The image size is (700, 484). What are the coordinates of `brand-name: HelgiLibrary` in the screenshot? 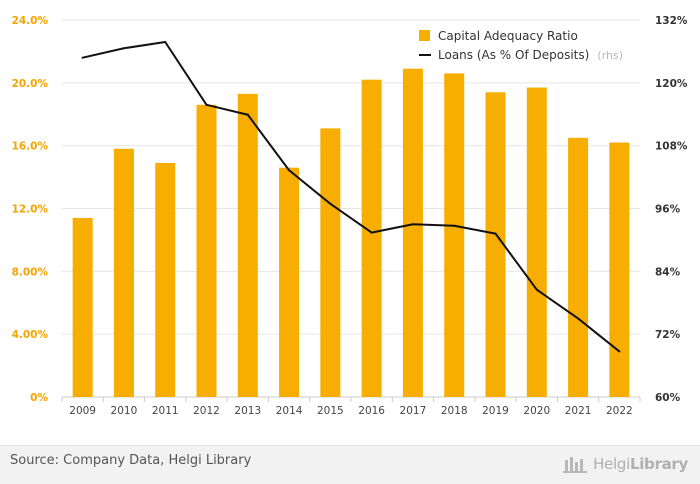 It's located at (640, 464).